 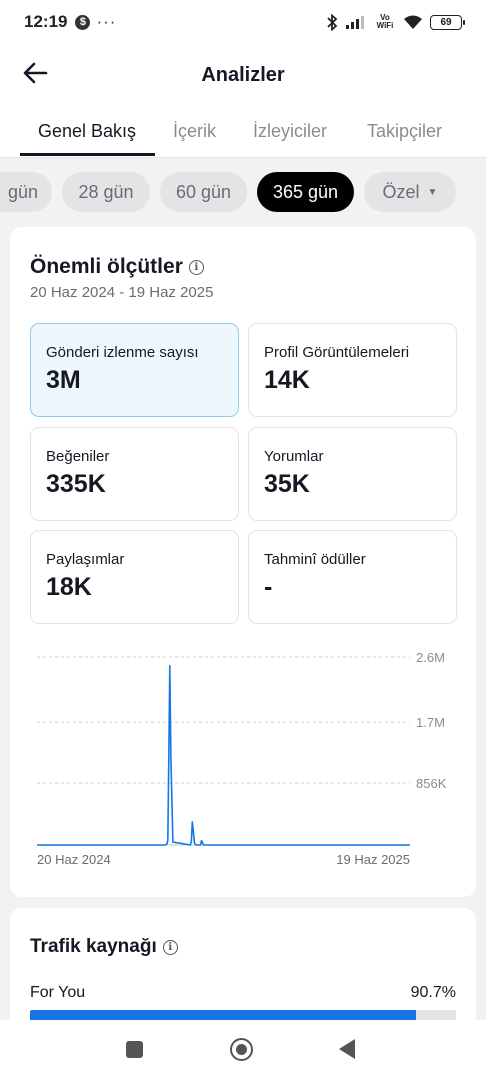 What do you see at coordinates (268, 587) in the screenshot?
I see `metric-value: -` at bounding box center [268, 587].